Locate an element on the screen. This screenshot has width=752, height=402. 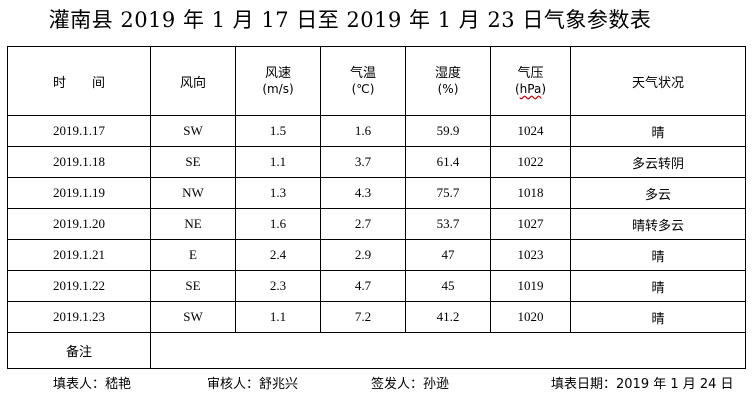
cell-humidity: 75.7 is located at coordinates (448, 193).